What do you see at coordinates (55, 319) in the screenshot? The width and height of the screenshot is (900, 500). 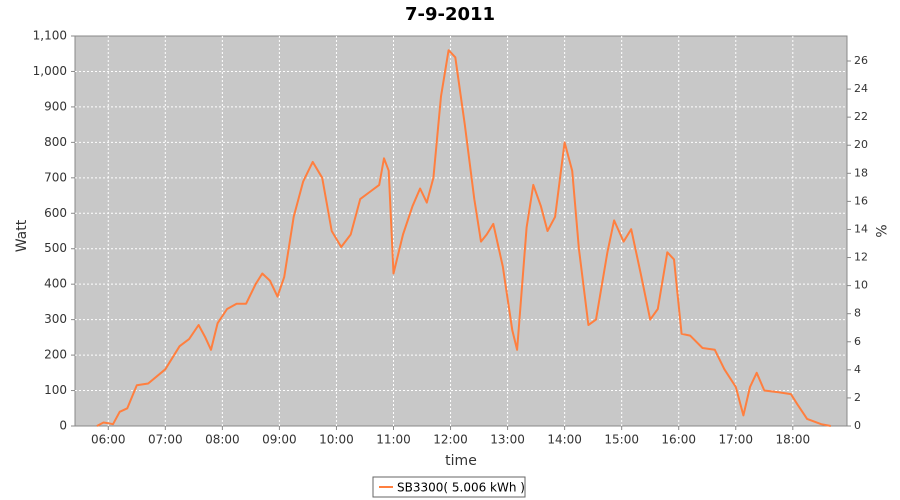 I see `y-tick-label: 300` at bounding box center [55, 319].